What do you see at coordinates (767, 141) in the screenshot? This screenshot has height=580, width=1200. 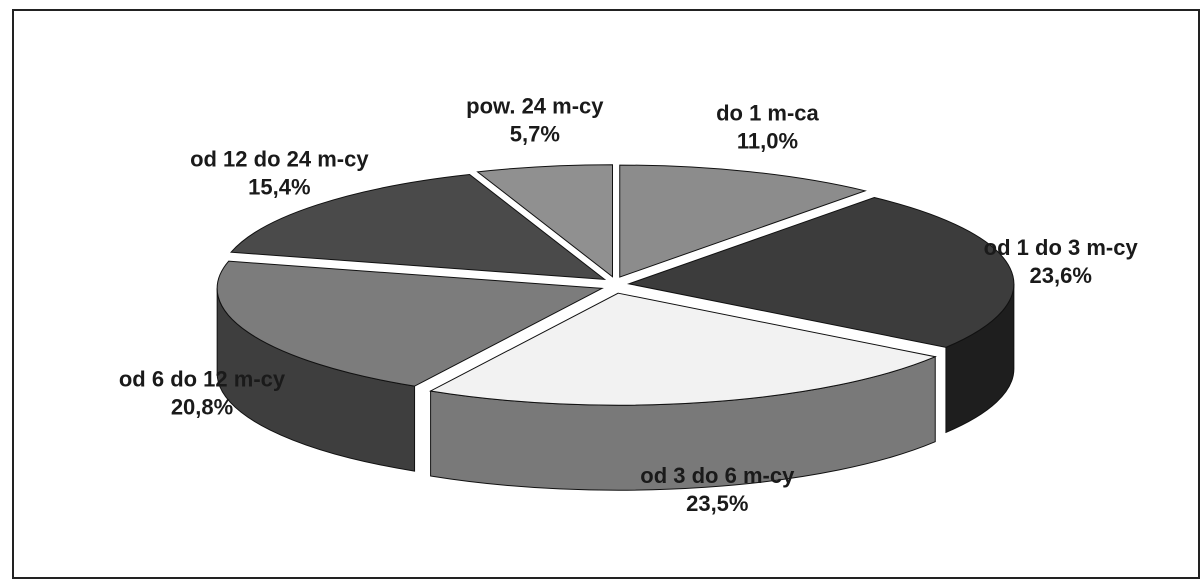 I see `slice-value-label: 11,0%` at bounding box center [767, 141].